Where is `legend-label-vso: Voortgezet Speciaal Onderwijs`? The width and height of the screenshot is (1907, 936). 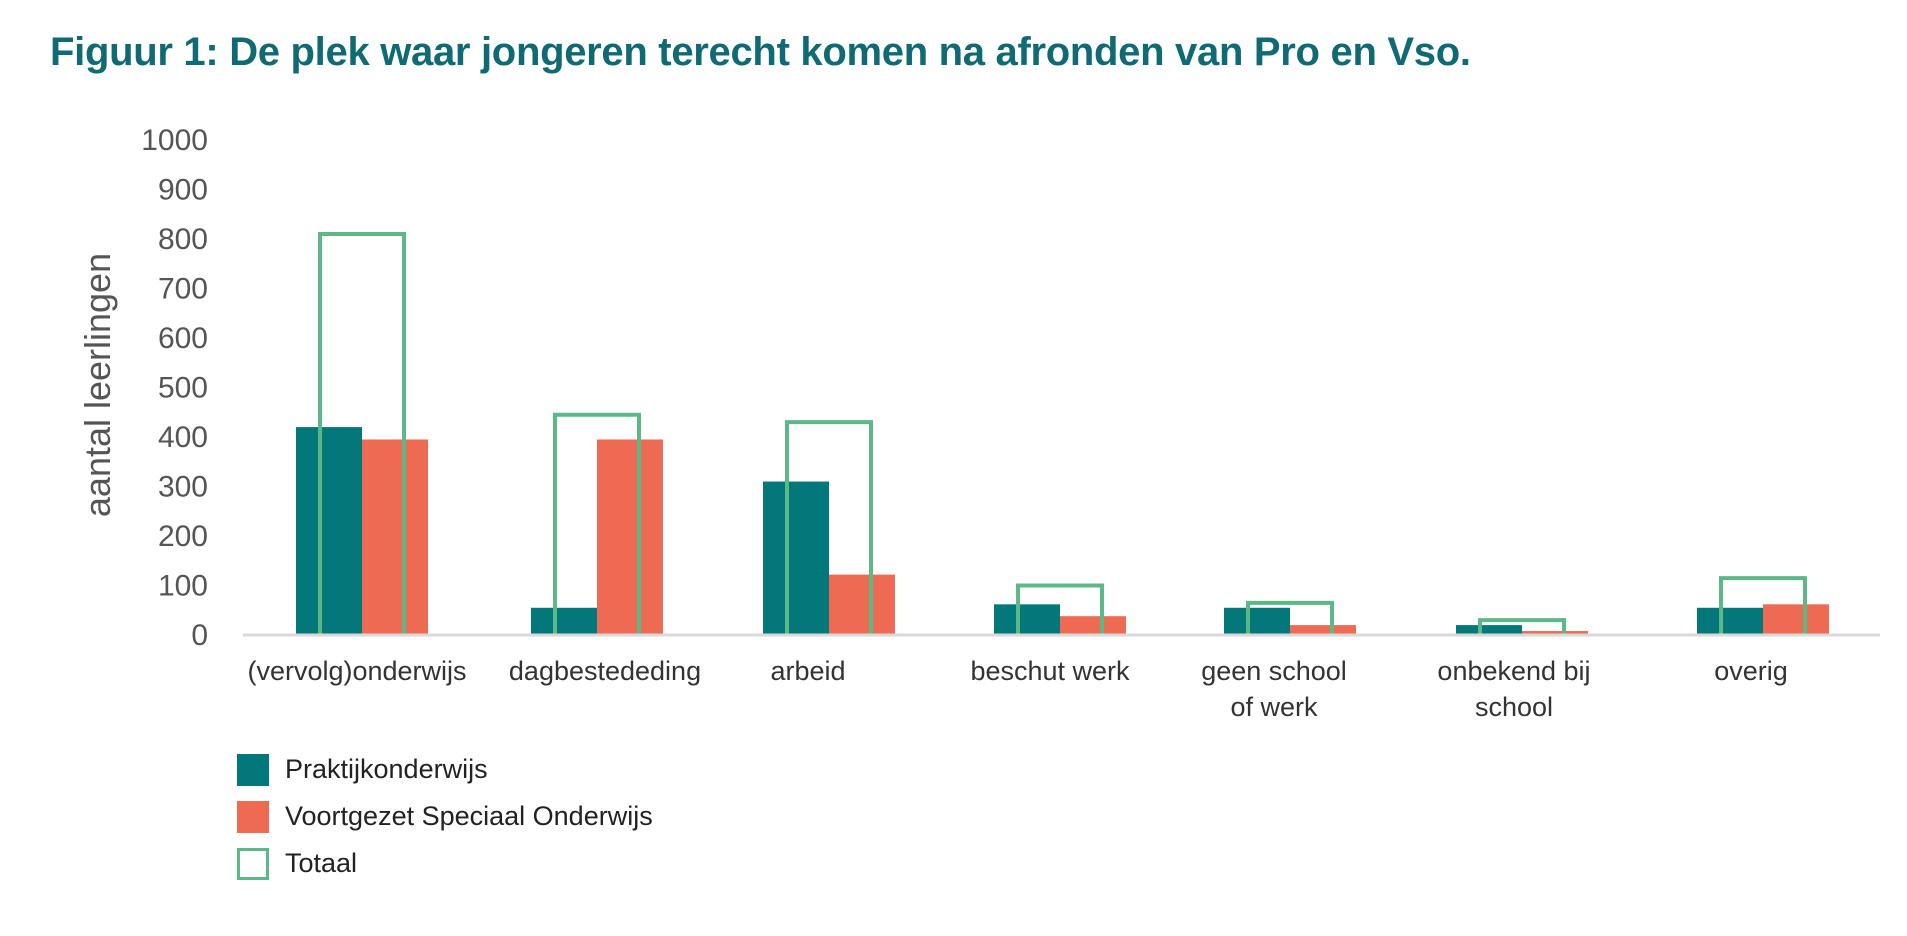
legend-label-vso: Voortgezet Speciaal Onderwijs is located at coordinates (469, 816).